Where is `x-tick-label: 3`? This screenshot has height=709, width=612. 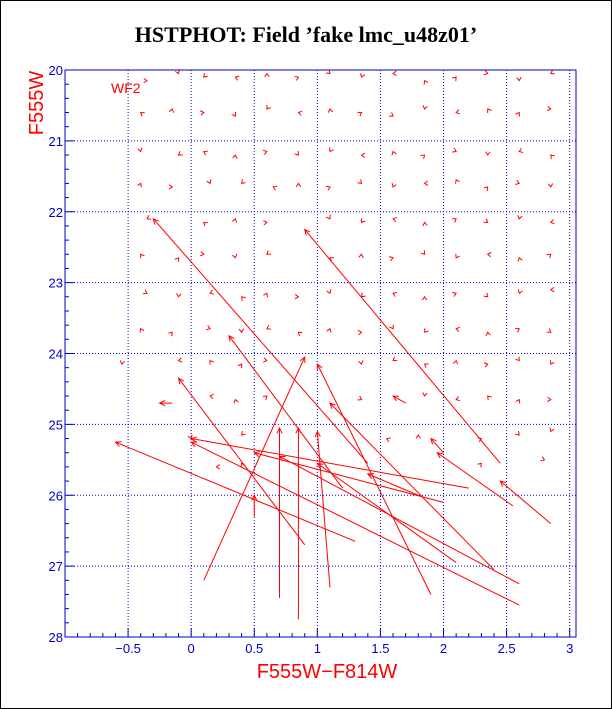
x-tick-label: 3 is located at coordinates (569, 648).